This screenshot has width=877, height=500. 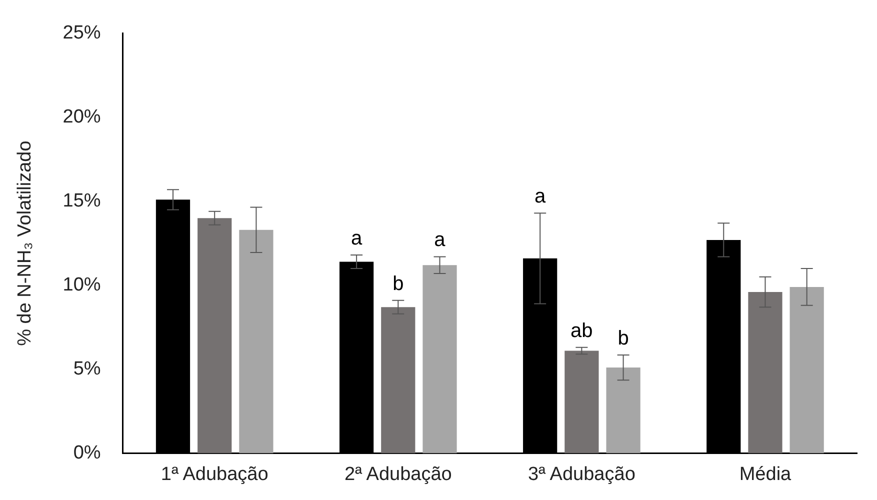 What do you see at coordinates (582, 474) in the screenshot?
I see `x-tick-label: 3ª Adubação` at bounding box center [582, 474].